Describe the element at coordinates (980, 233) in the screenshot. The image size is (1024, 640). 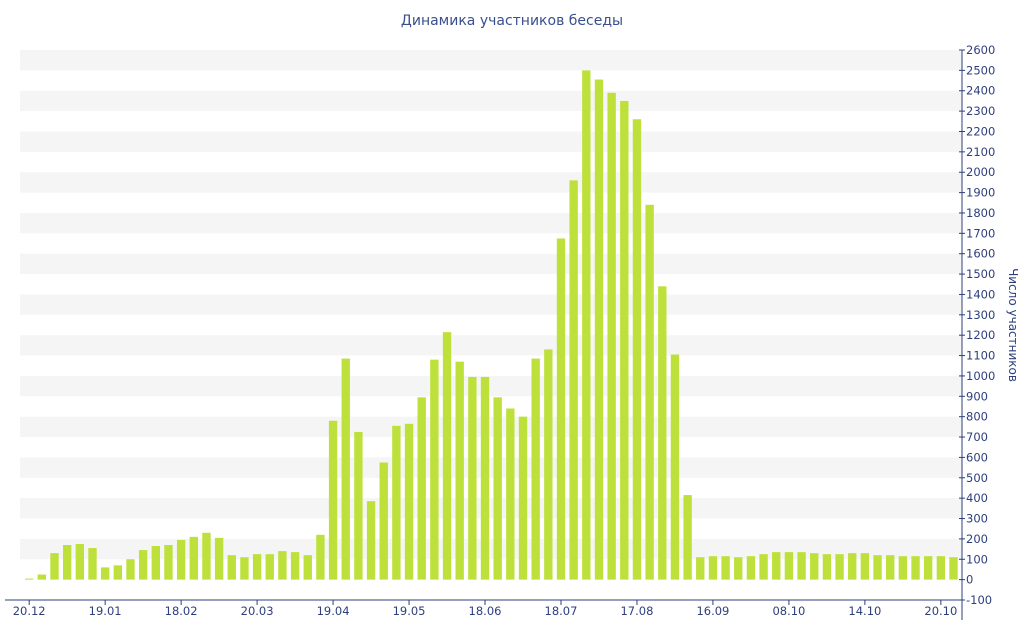
I see `y-tick-label: 1700` at that location.